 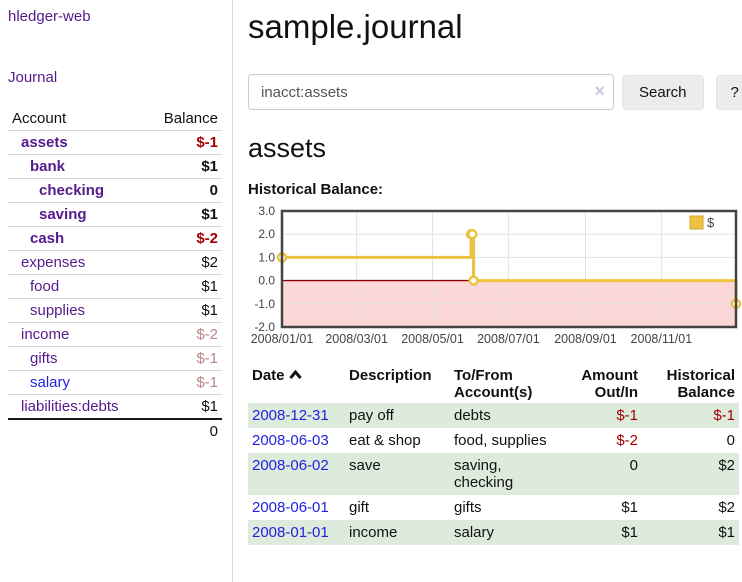 What do you see at coordinates (44, 142) in the screenshot?
I see `account-link: assets` at bounding box center [44, 142].